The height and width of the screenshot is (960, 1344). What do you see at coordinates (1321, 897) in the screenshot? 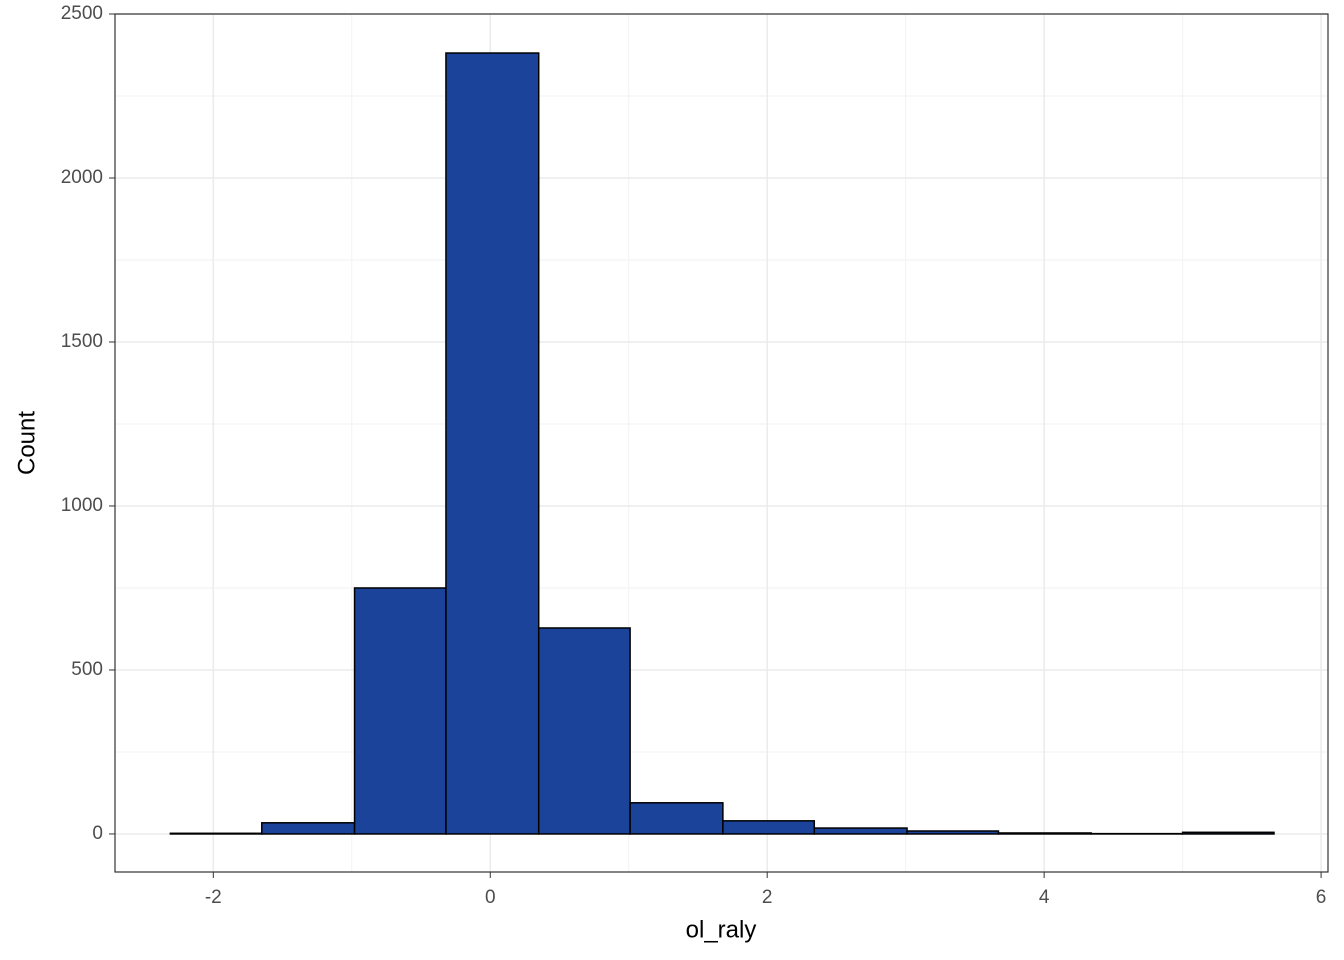
I see `x-tick-label: 6` at bounding box center [1321, 897].